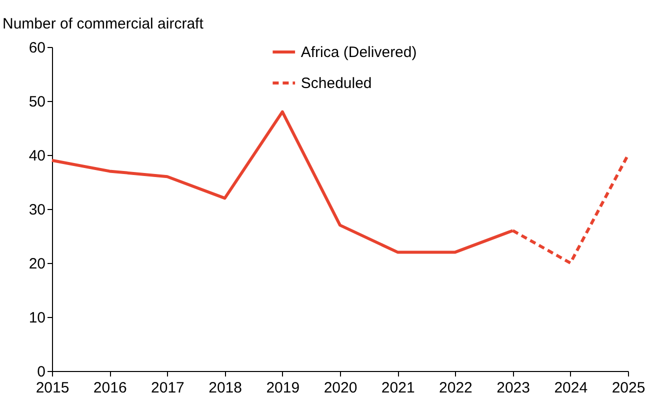  Describe the element at coordinates (283, 388) in the screenshot. I see `x-tick-label: 2019` at that location.